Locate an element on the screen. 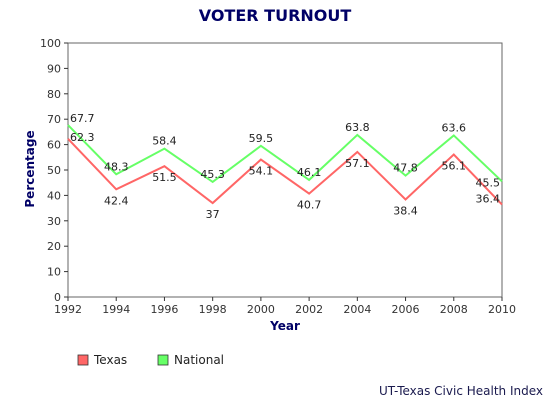  legend-item-national: National is located at coordinates (190, 360).